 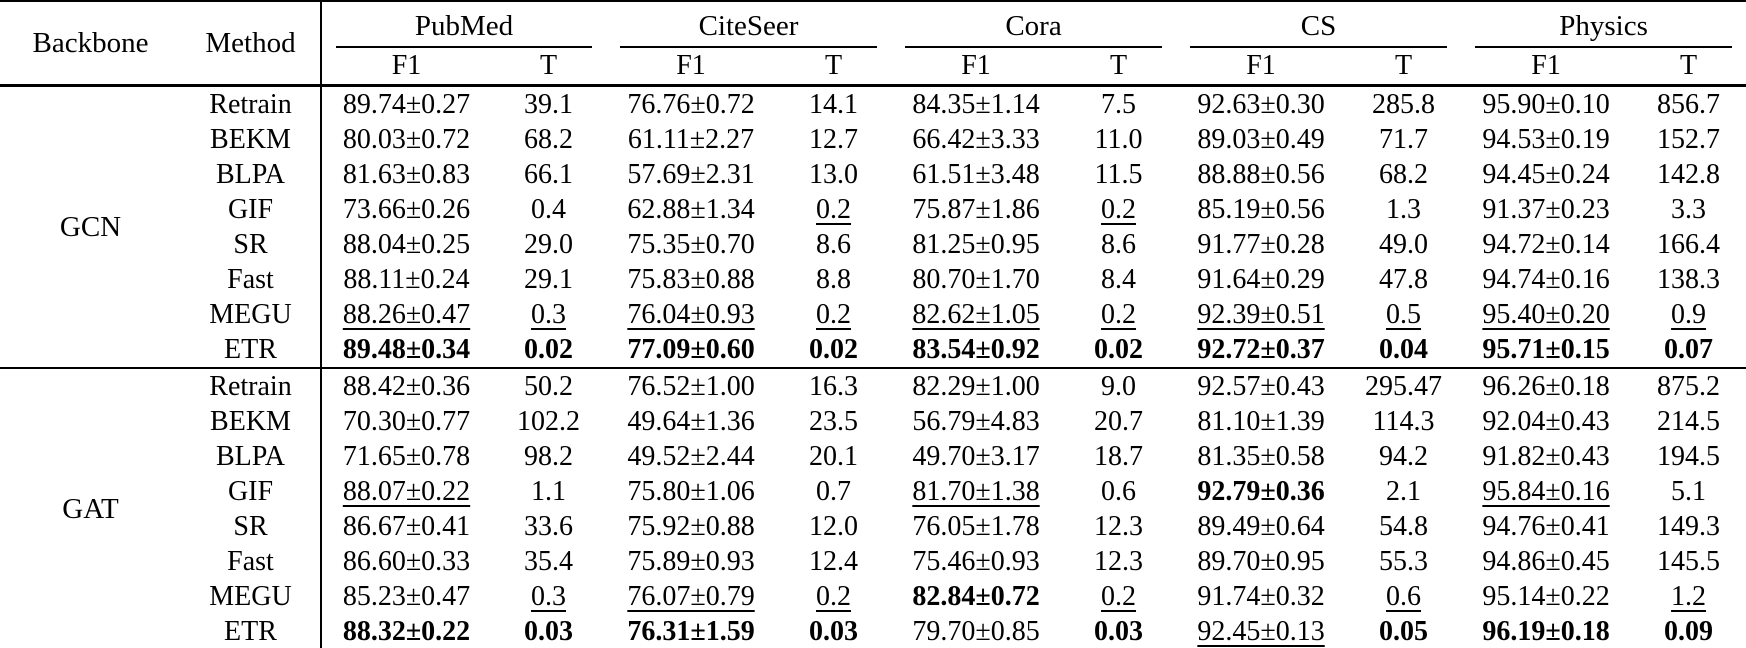 I want to click on value-cell: 61.51±3.48, so click(x=976, y=174).